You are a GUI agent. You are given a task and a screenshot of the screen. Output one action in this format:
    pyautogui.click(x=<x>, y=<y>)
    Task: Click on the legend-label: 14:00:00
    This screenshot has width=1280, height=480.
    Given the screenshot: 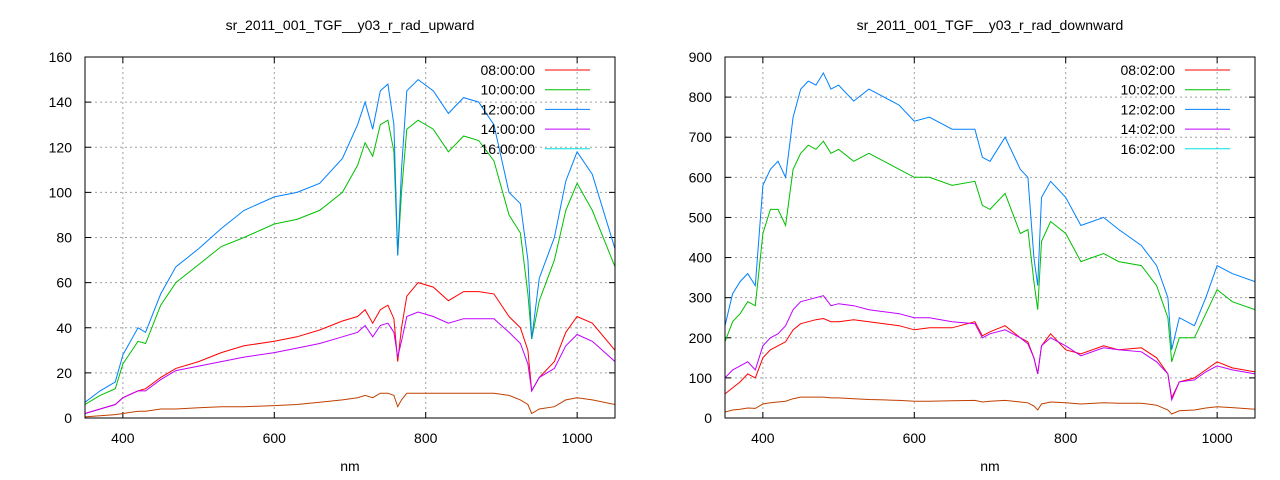 What is the action you would take?
    pyautogui.click(x=508, y=129)
    